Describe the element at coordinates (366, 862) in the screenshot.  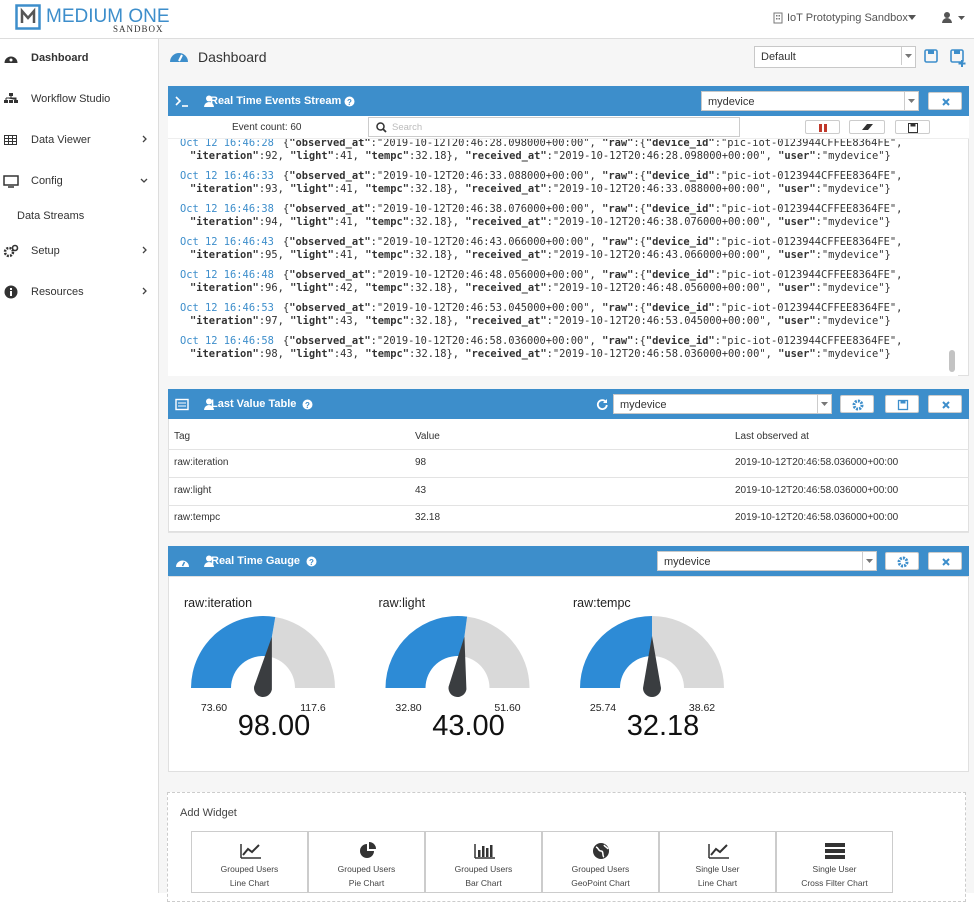
I see `widget-tile: Grouped Users Pie Chart` at that location.